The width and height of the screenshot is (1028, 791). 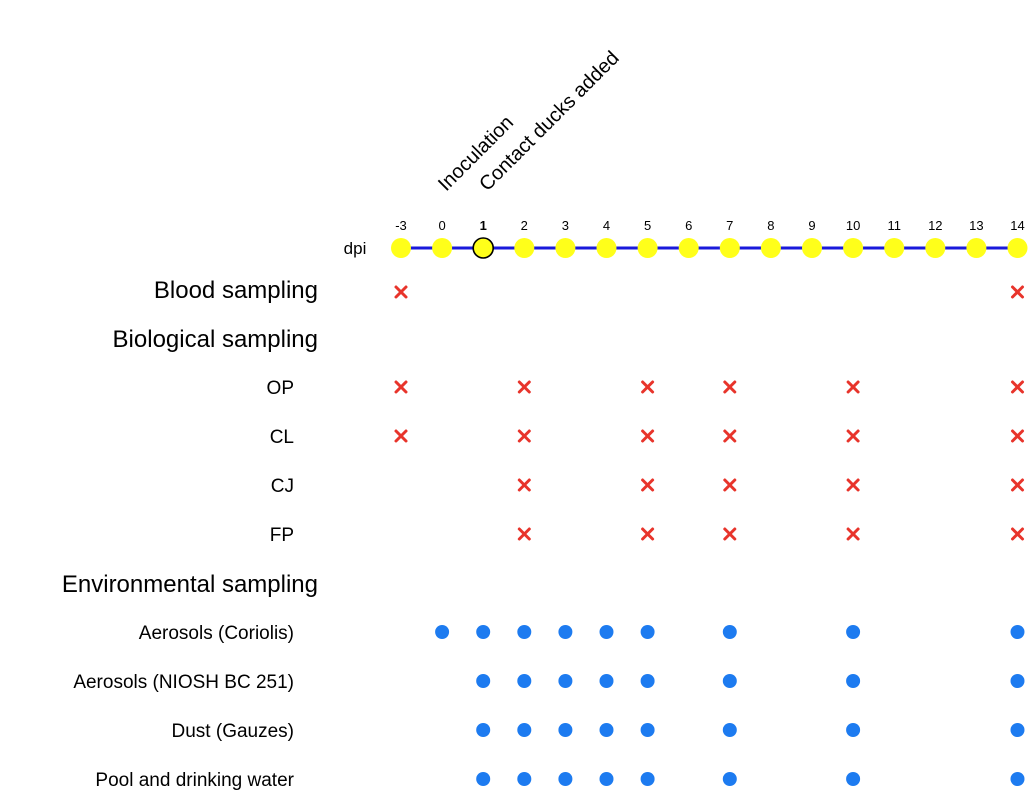 I want to click on day-tick-label: 13, so click(x=976, y=225).